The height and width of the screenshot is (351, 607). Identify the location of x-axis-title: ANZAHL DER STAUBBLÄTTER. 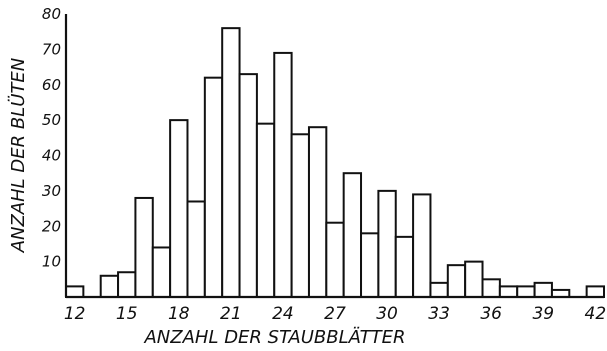
(274, 337).